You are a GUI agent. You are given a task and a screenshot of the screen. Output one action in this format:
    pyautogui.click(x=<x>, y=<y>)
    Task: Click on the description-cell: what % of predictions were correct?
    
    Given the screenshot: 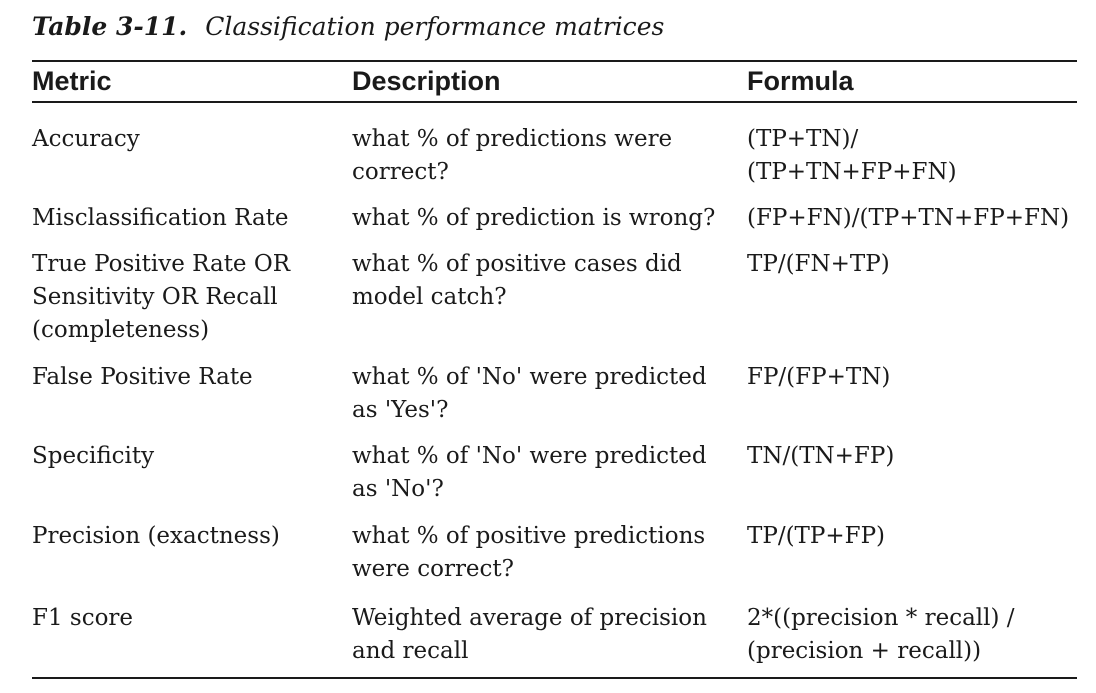 What is the action you would take?
    pyautogui.click(x=512, y=155)
    